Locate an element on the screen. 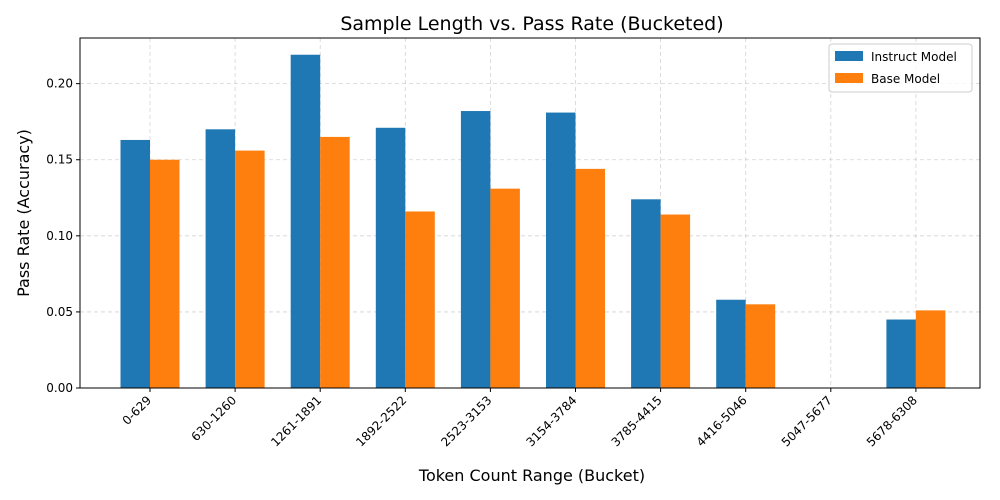 Image resolution: width=1000 pixels, height=500 pixels. legend: Instruct Model Base Model is located at coordinates (900, 68).